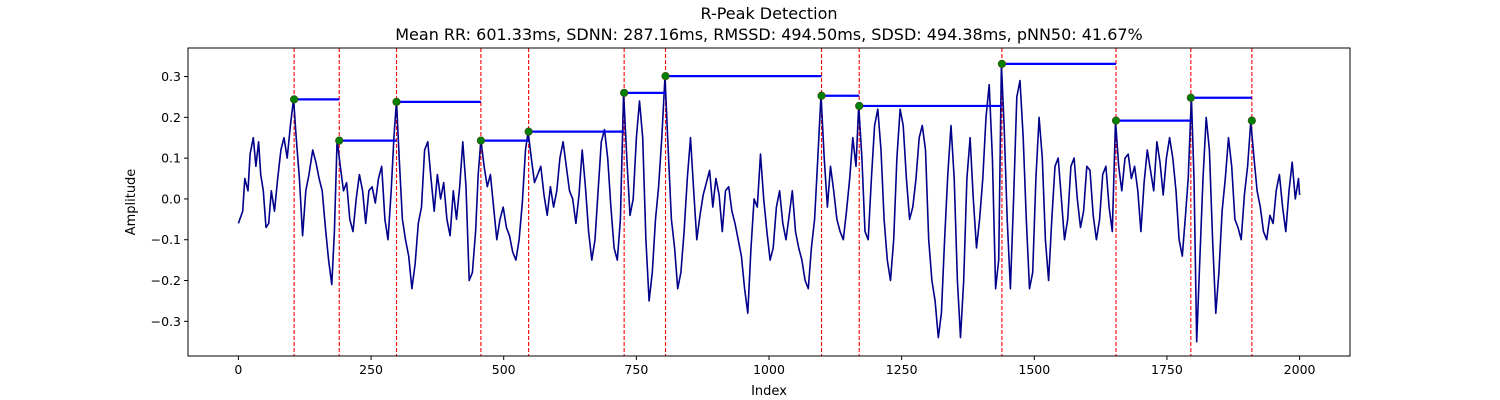  I want to click on y-axis-ticks: −0.3 −0.2 −0.1 0.0 0.1 0.2 0.3, so click(169, 199).